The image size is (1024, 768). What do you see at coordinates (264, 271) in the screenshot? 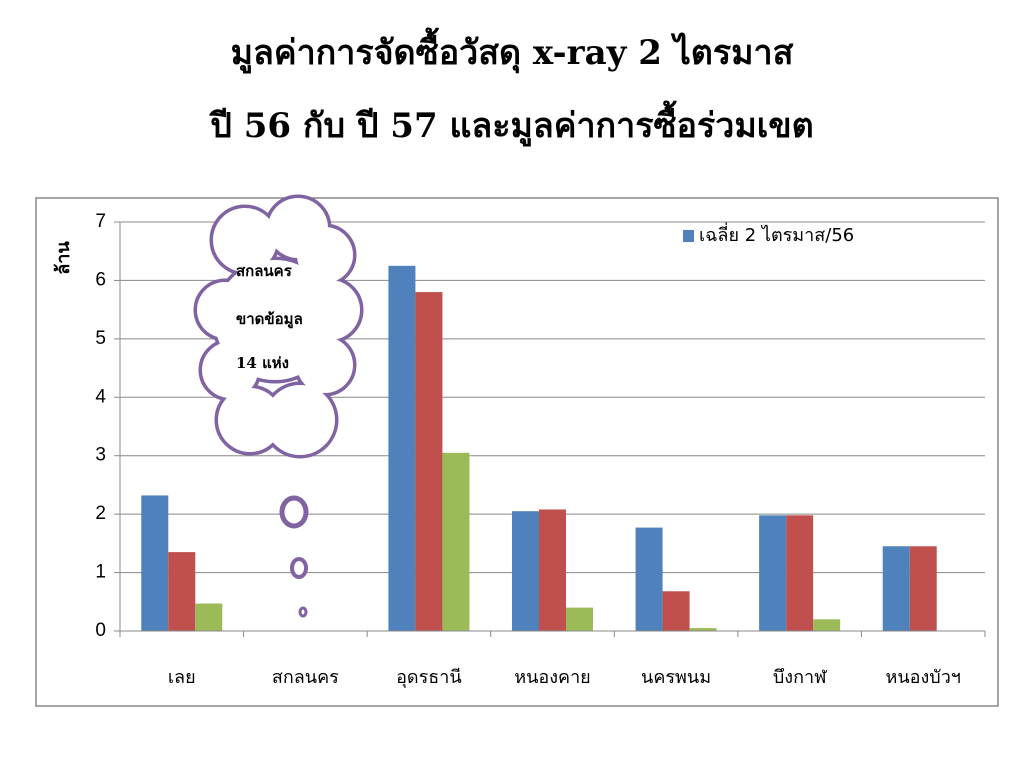
I see `annotation: สกลนคร` at bounding box center [264, 271].